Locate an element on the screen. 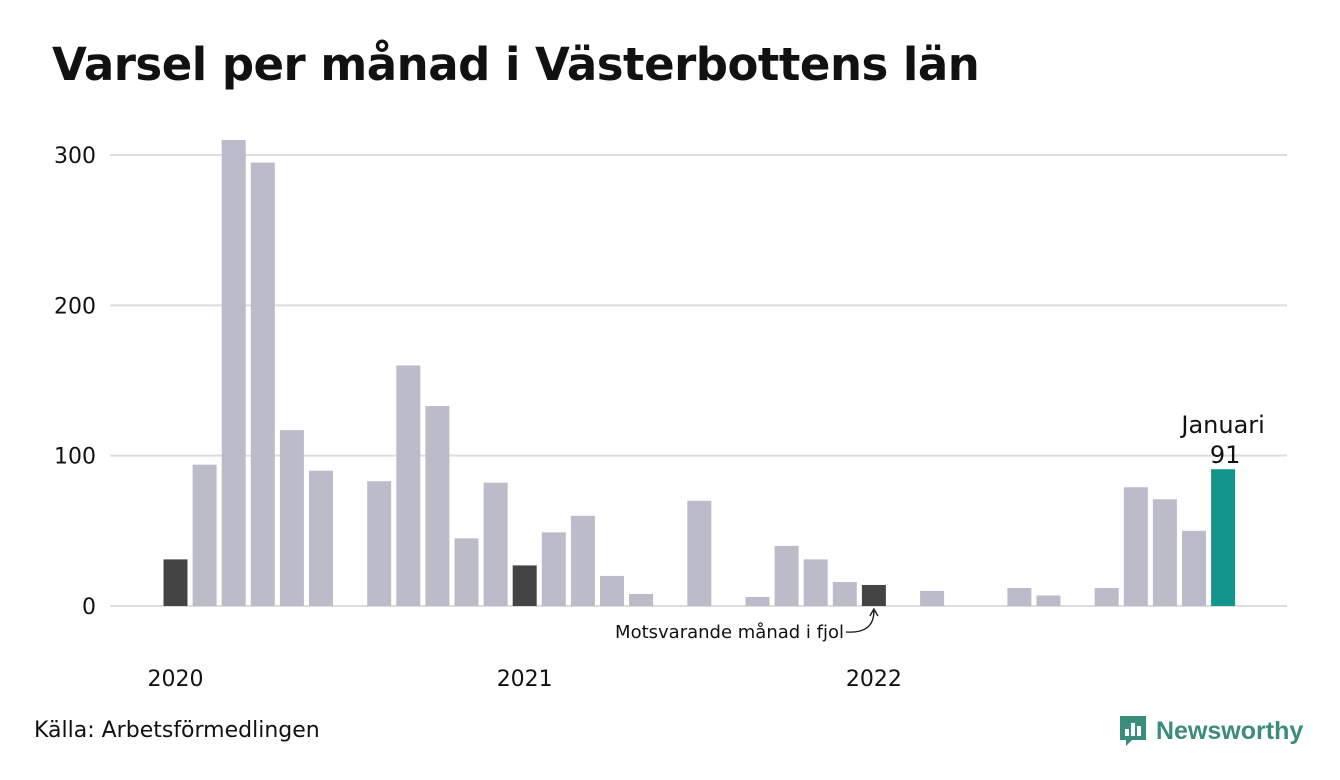 This screenshot has width=1340, height=780. x-year-label: 2022 is located at coordinates (874, 679).